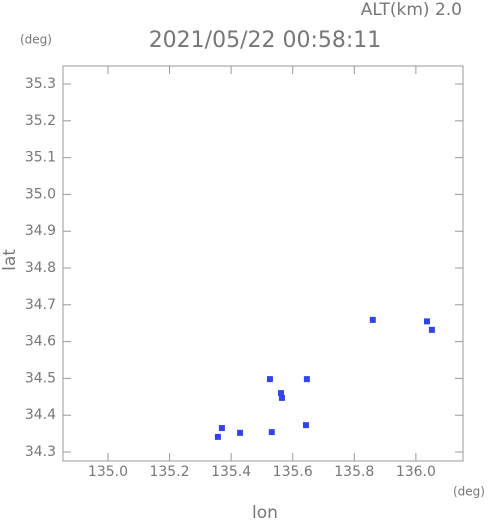 This screenshot has height=525, width=491. I want to click on x-tick-label: 135.8, so click(354, 472).